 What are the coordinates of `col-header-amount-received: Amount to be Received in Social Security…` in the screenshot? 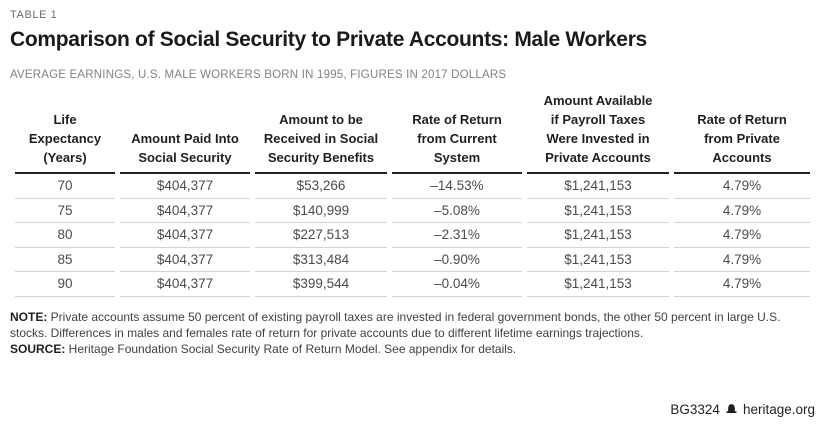 It's located at (321, 132).